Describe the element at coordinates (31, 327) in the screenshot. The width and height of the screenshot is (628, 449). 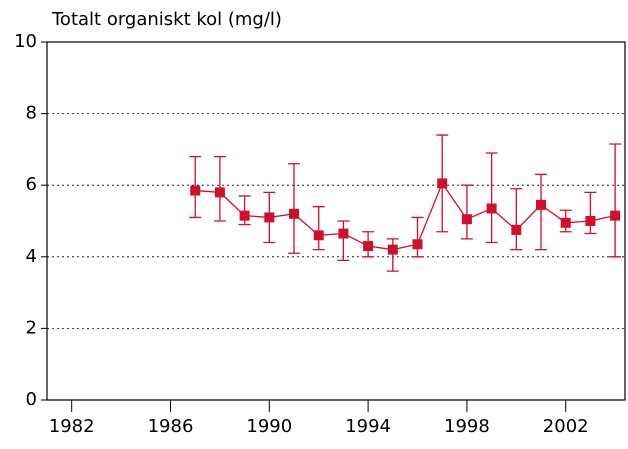
I see `y-tick-label: 2` at that location.